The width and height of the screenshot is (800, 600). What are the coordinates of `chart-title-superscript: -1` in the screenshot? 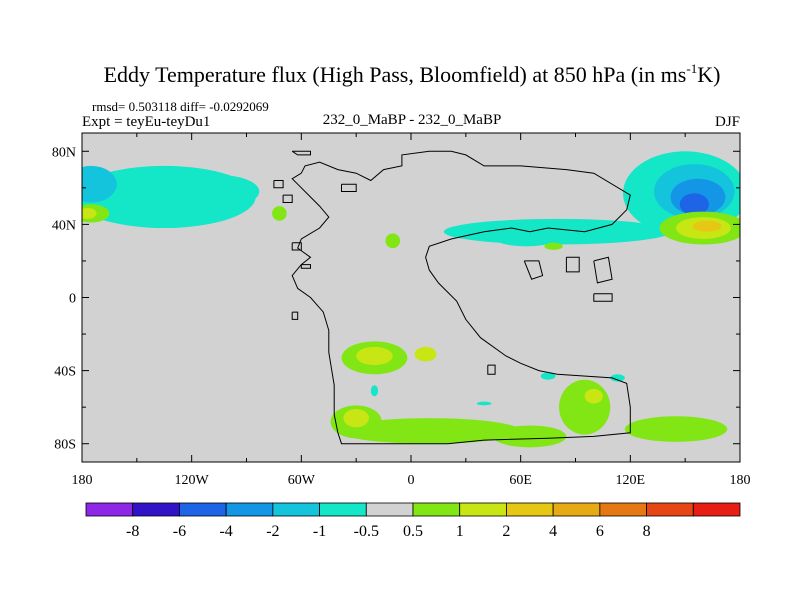 It's located at (691, 68).